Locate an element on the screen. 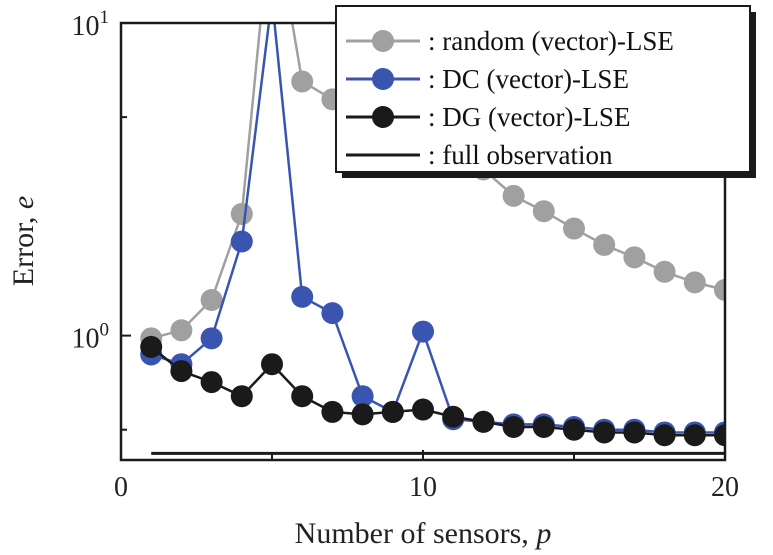 Image resolution: width=773 pixels, height=555 pixels. x-tick-label: 10 is located at coordinates (423, 487).